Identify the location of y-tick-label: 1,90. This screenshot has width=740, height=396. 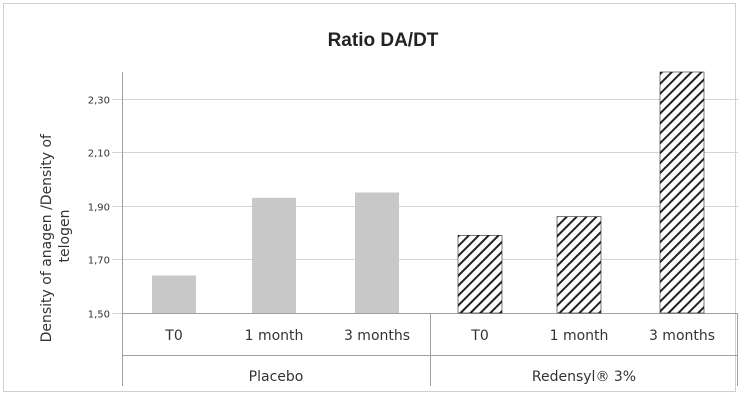
(99, 208).